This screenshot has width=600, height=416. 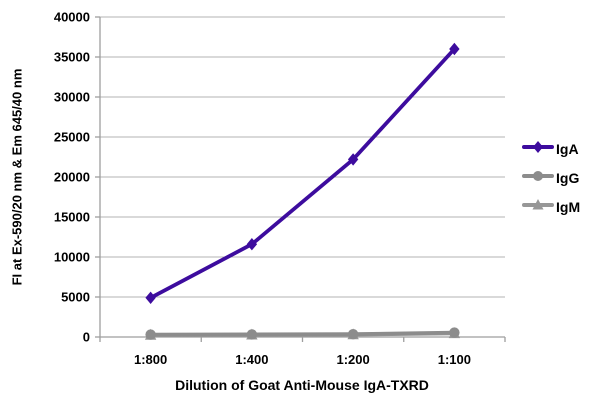 I want to click on legend-label-igg: IgG, so click(x=568, y=178).